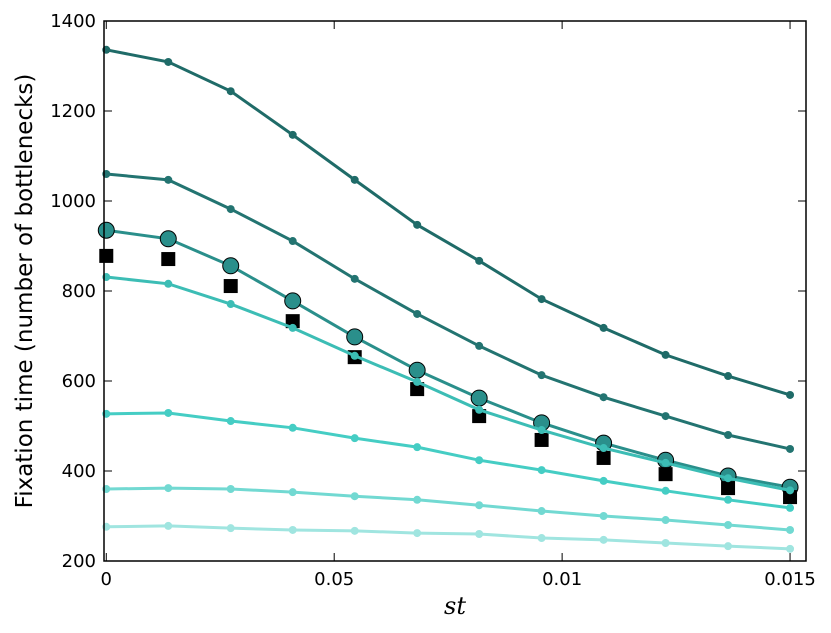 The height and width of the screenshot is (633, 831). Describe the element at coordinates (790, 579) in the screenshot. I see `x-tick-label: 0.015` at that location.